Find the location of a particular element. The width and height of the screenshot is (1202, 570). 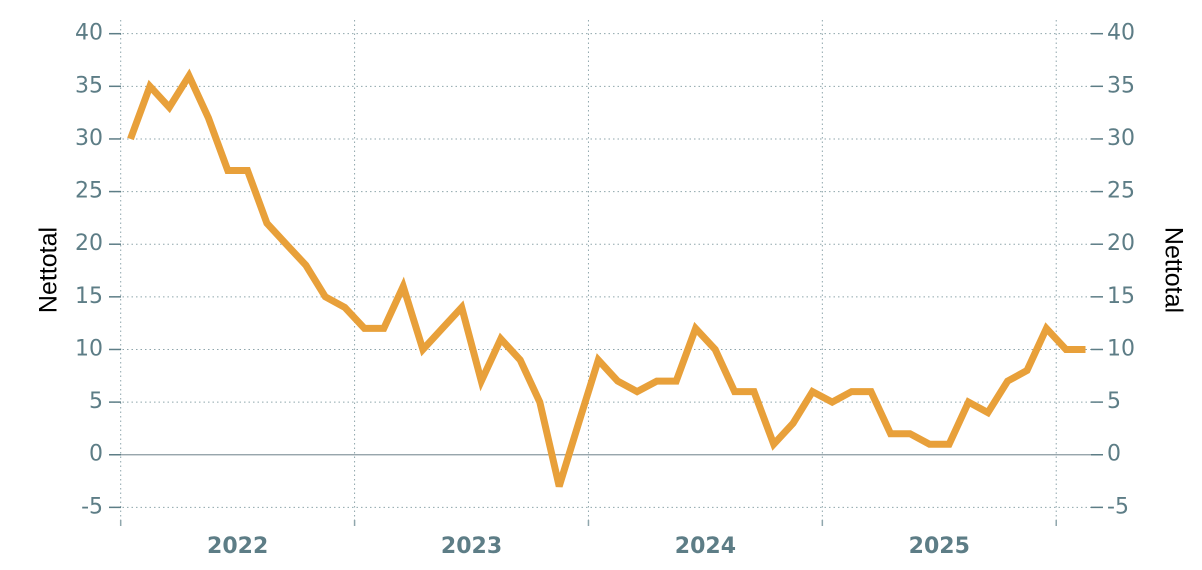

y2-tick-label: 15 is located at coordinates (1121, 296).